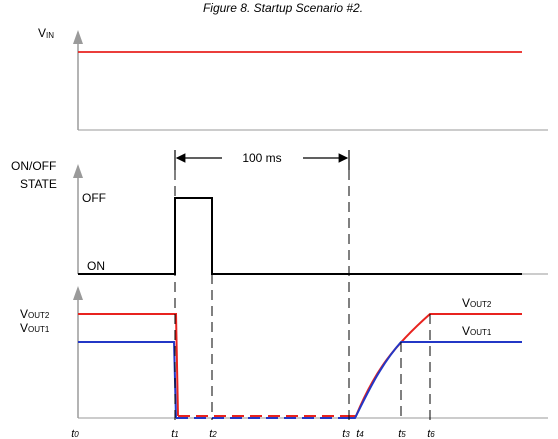 This screenshot has height=439, width=558. I want to click on onoff-axis-label-line1: ON/OFF, so click(33, 166).